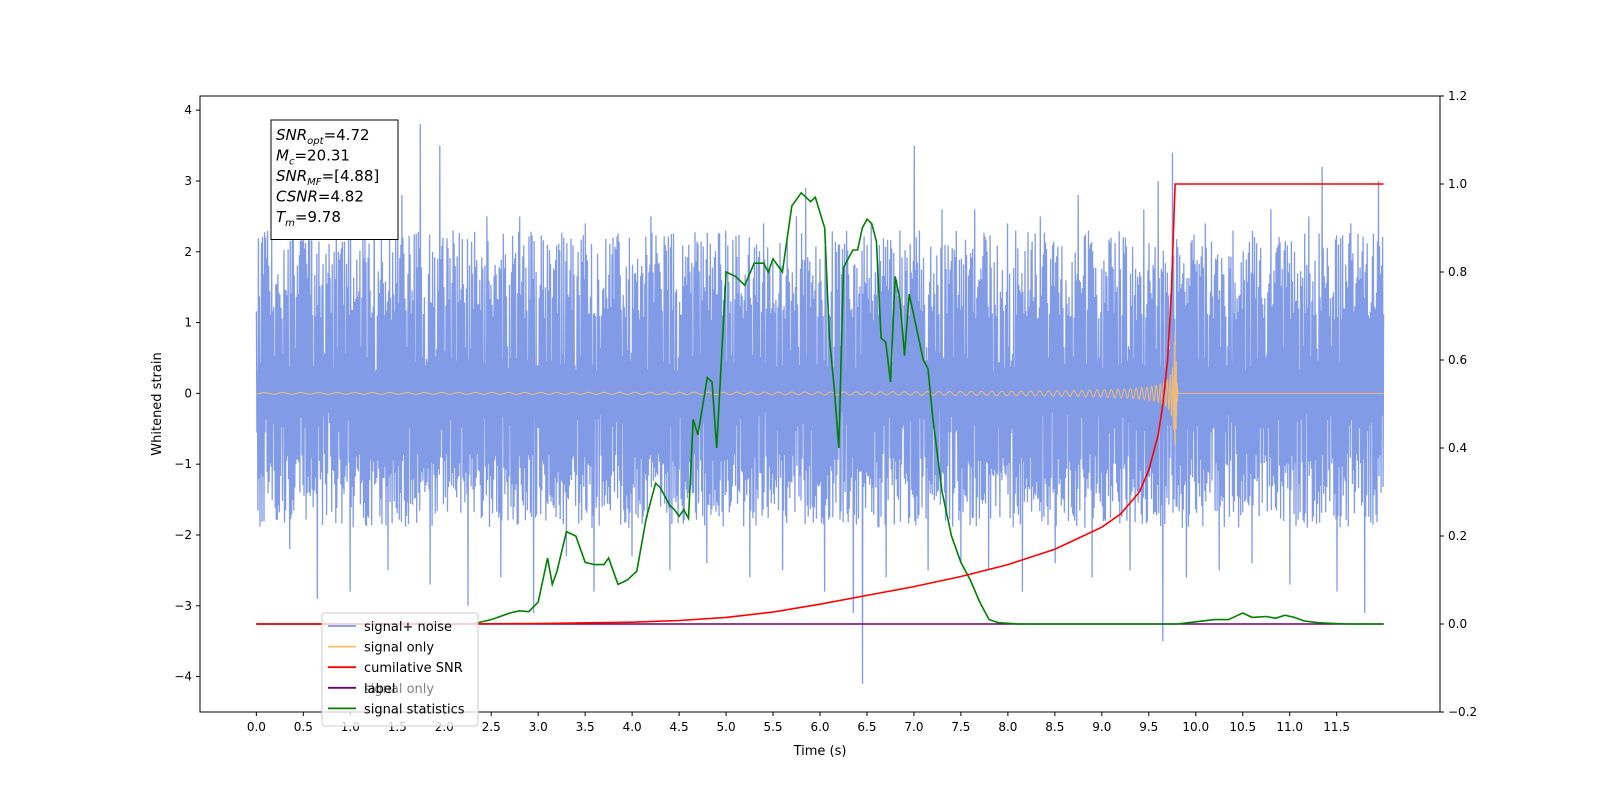 The image size is (1600, 800). What do you see at coordinates (1054, 727) in the screenshot?
I see `x-tick-label: 8.5` at bounding box center [1054, 727].